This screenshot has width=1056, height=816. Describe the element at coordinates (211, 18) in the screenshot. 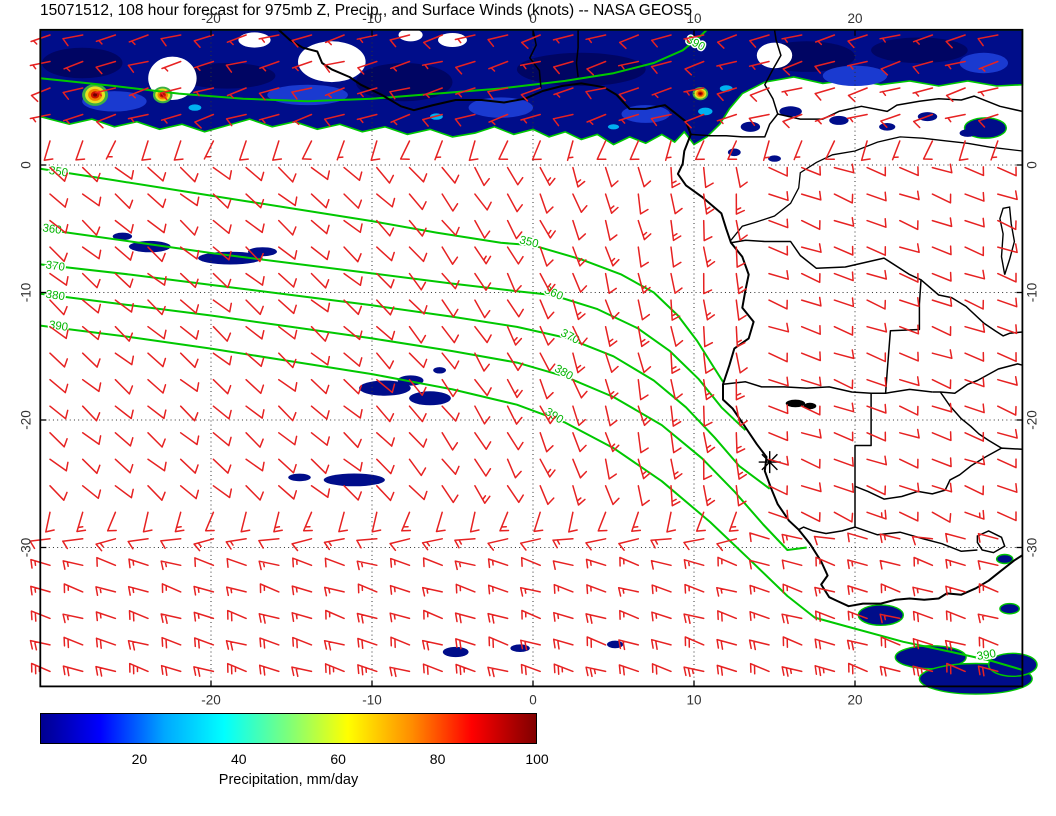

I see `x-tick-label-top: -20` at that location.